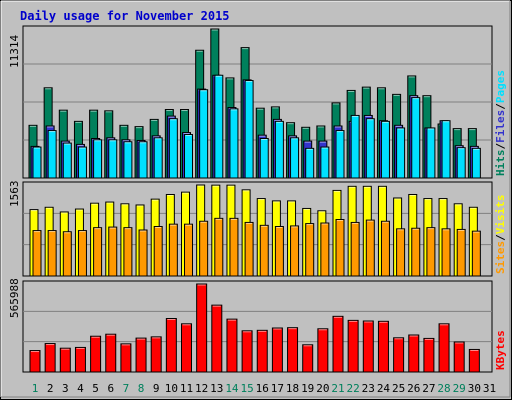 Image resolution: width=512 pixels, height=400 pixels. I want to click on legend-item-pages: Pages, so click(500, 86).